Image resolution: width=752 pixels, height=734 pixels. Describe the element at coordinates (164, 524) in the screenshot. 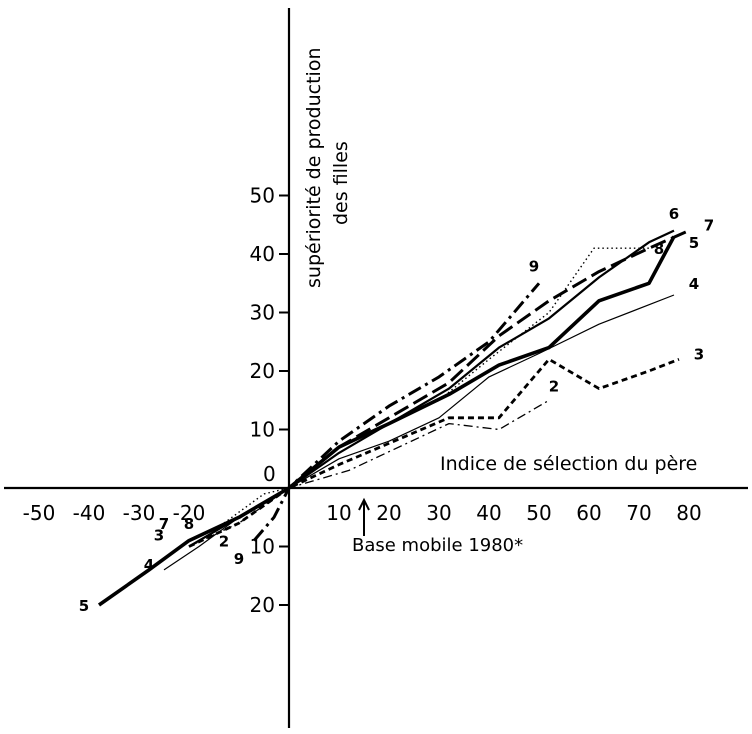

I see `series-label-left-7: 7` at that location.